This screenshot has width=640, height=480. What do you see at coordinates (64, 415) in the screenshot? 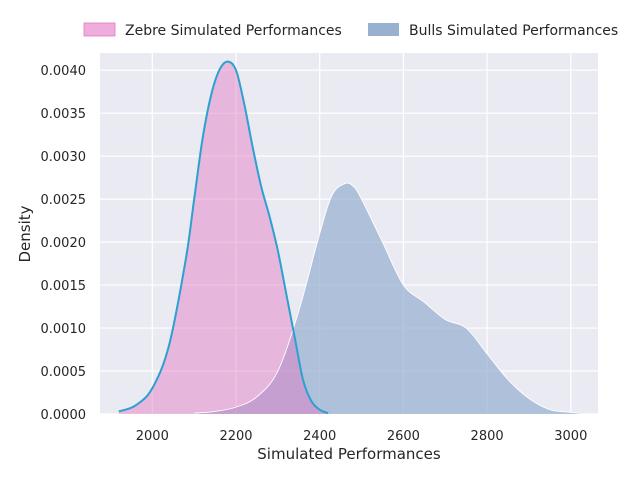
I see `y-tick-label: 0.0000` at bounding box center [64, 415].